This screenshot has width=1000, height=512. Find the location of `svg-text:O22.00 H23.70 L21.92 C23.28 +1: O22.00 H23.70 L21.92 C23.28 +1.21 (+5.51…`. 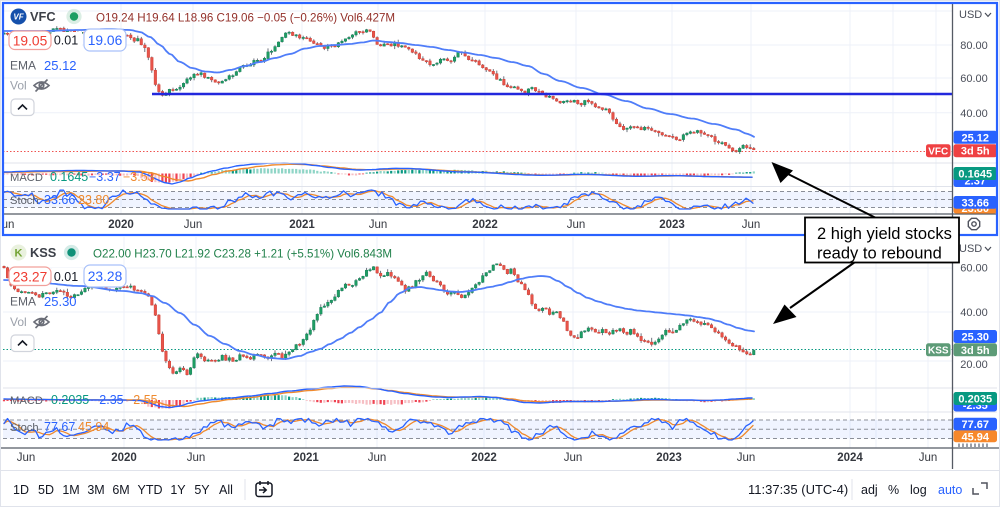

svg-text:O22.00 H23.70 L21.92 C23.28 +1: O22.00 H23.70 L21.92 C23.28 +1.21 (+5.51… is located at coordinates (242, 254).